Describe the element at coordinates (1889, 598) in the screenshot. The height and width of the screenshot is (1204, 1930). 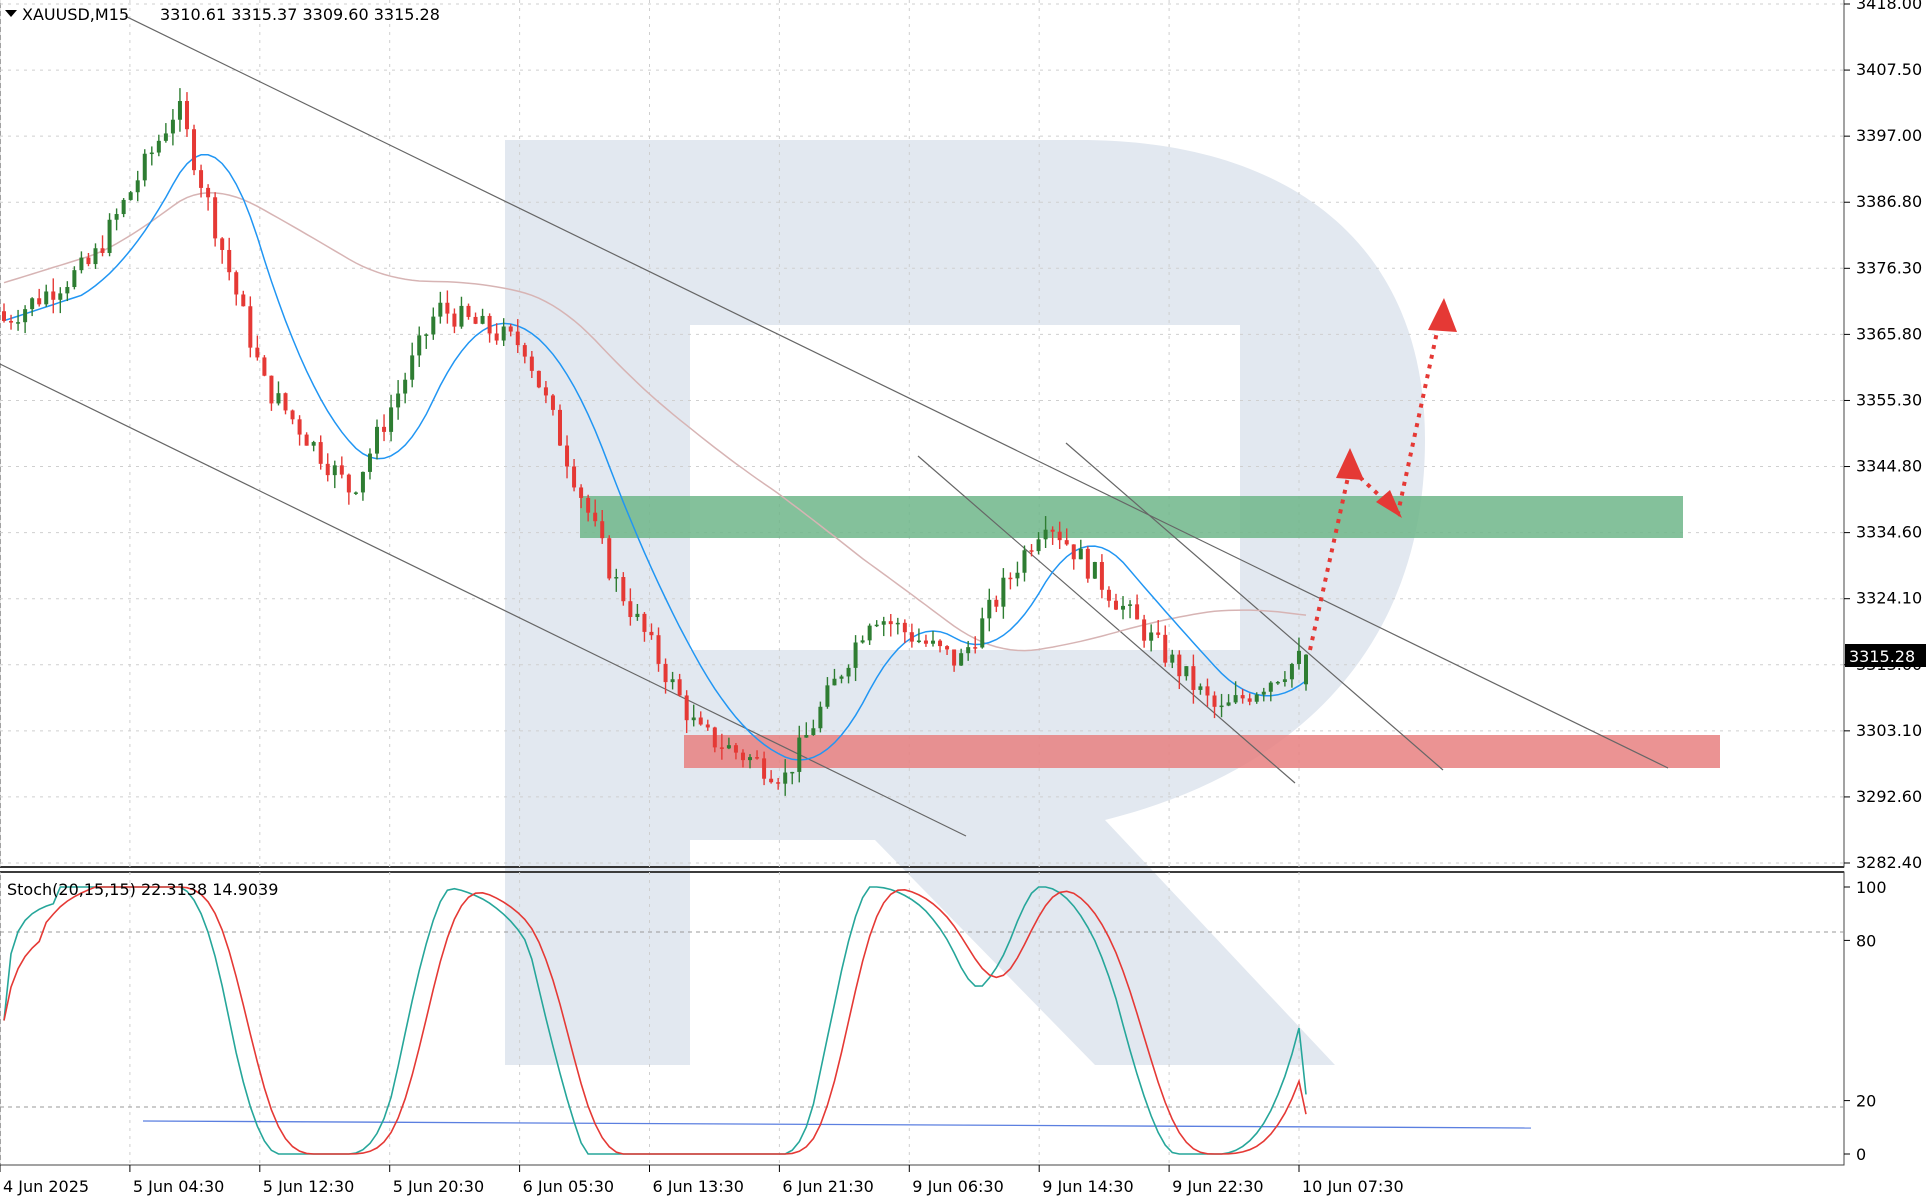
I see `price-tick-label: 3324.10` at that location.